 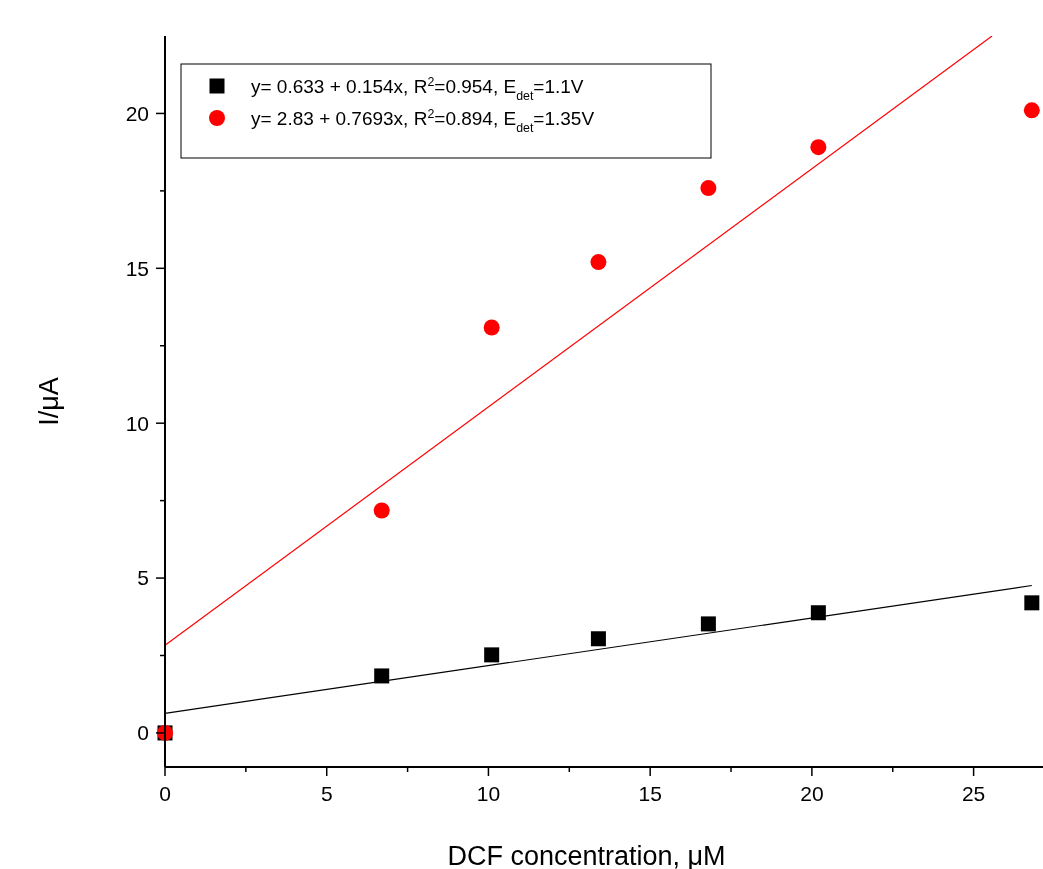 What do you see at coordinates (423, 120) in the screenshot?
I see `legend-label: y= 2.83 + 0.7693x, R$^{2}$=0.894, E$_{det}$=1.35V` at bounding box center [423, 120].